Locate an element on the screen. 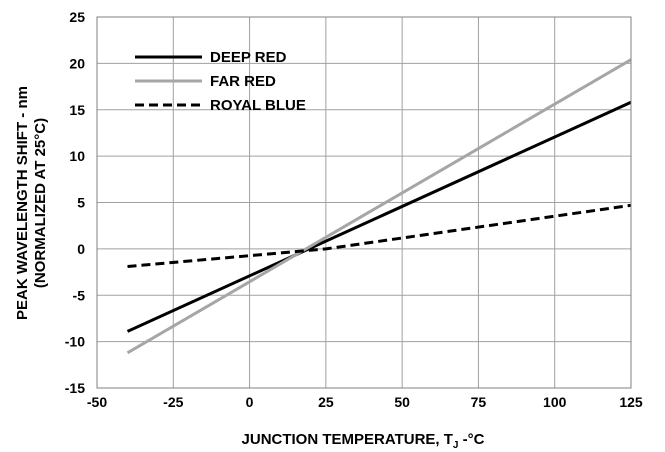 This screenshot has width=665, height=452. y-tick-label: 15 is located at coordinates (77, 110).